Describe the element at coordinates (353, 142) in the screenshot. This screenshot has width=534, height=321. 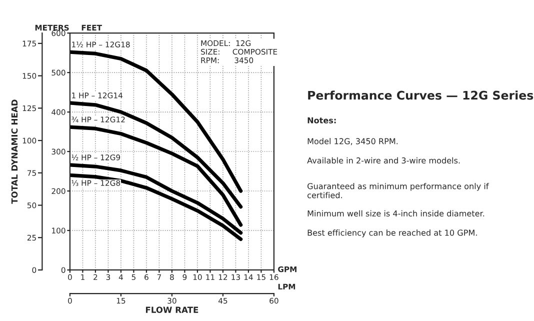
I see `text: Model 12G, 3450 RPM.` at that location.